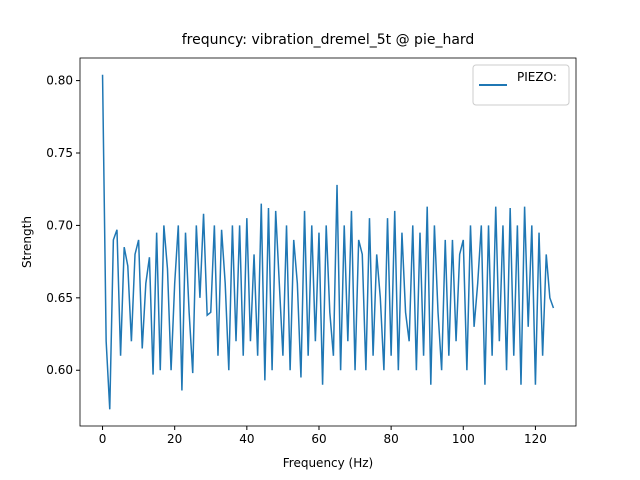  Describe the element at coordinates (535, 439) in the screenshot. I see `x-tick-label: 120` at that location.